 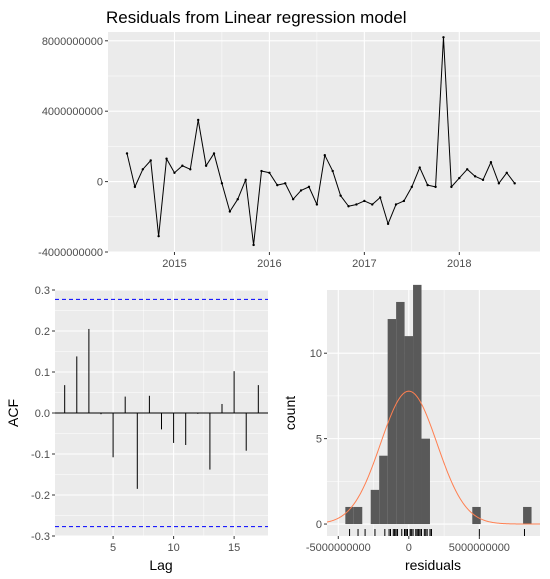 I want to click on ts-x-axis: 2015 2016 2017 2018, so click(x=317, y=261).